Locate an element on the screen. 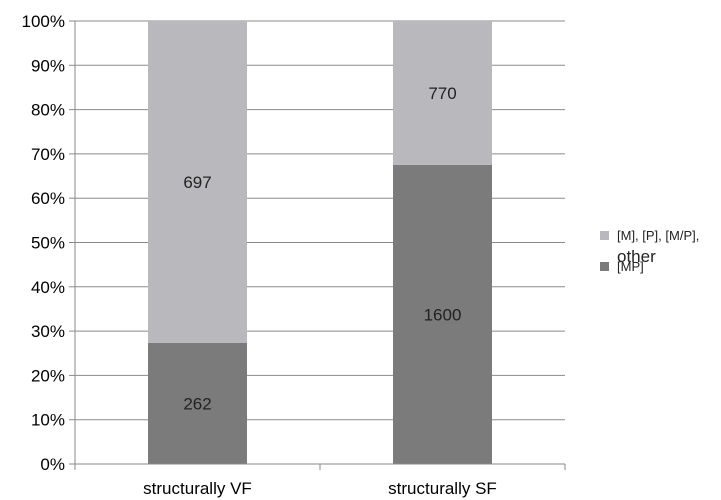 The height and width of the screenshot is (500, 721). y-tick-label: 20% is located at coordinates (48, 375).